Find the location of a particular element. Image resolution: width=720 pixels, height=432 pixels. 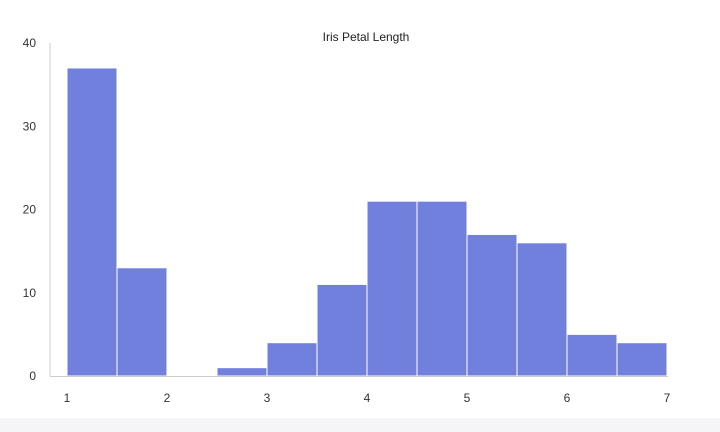

x-tick-label: 1 is located at coordinates (67, 398).